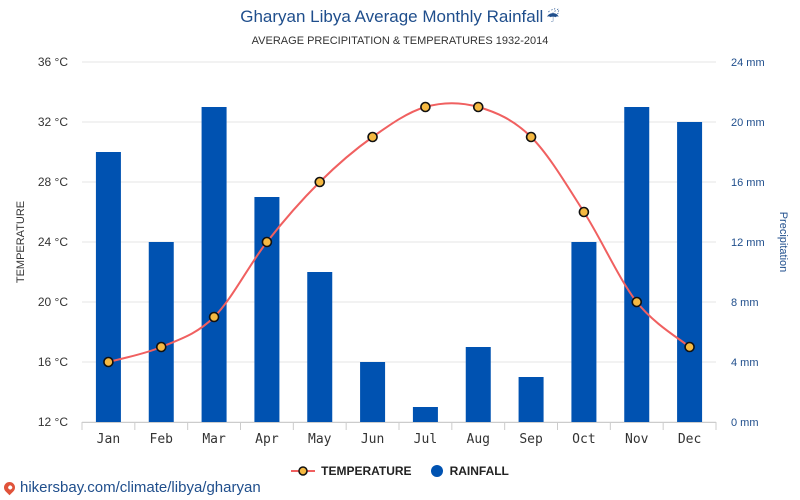 The height and width of the screenshot is (500, 800). Describe the element at coordinates (320, 439) in the screenshot. I see `x-tick-label: May` at that location.